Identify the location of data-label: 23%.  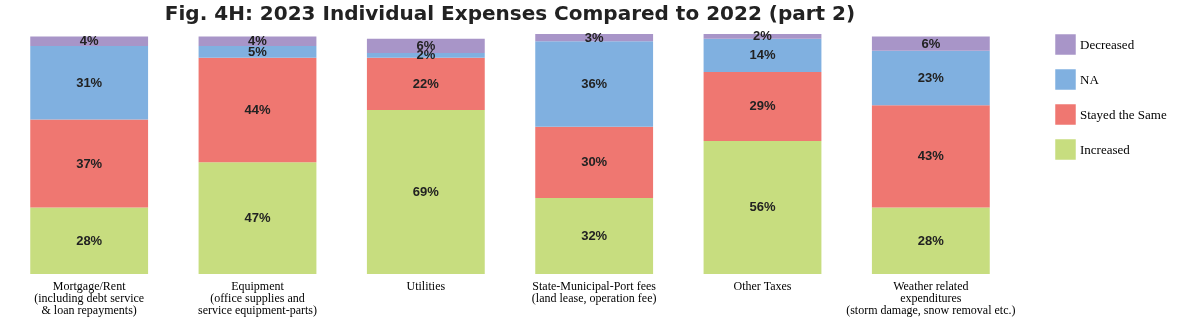
(931, 77).